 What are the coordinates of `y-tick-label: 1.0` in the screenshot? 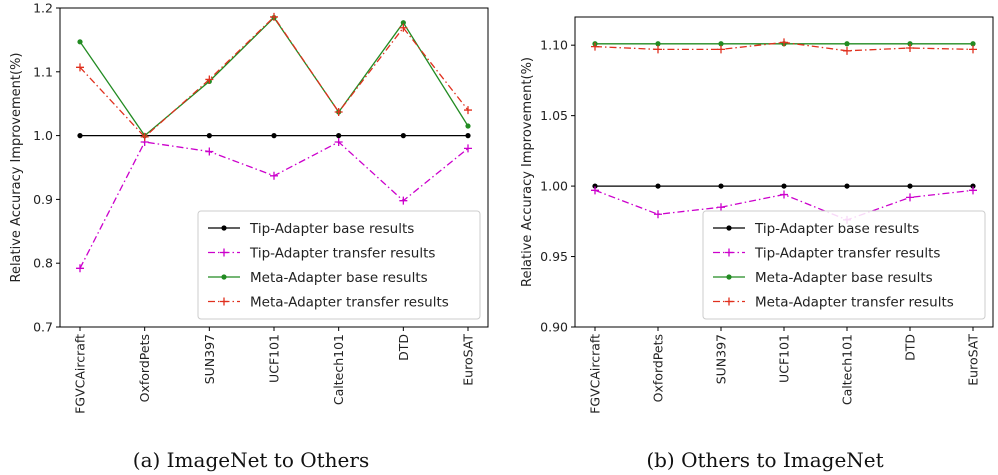 It's located at (43, 135).